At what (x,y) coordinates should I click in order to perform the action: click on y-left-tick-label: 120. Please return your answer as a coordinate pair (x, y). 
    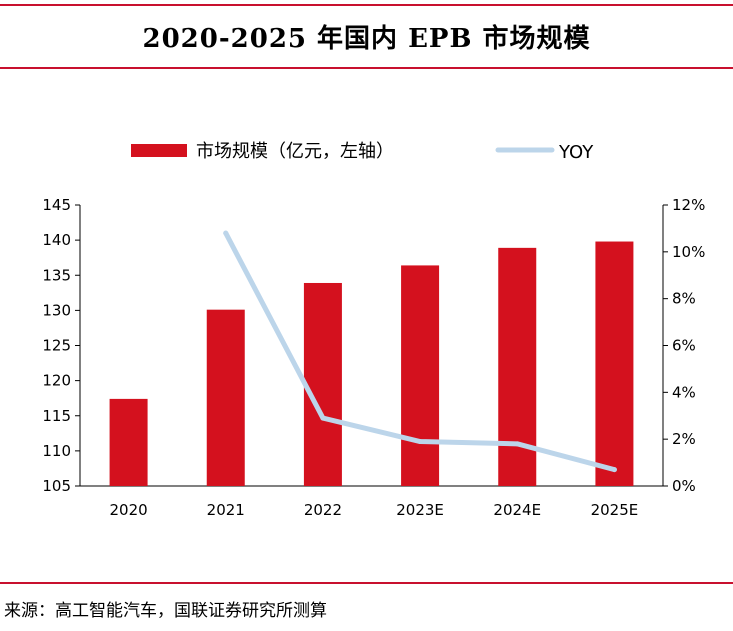
    Looking at the image, I should click on (56, 381).